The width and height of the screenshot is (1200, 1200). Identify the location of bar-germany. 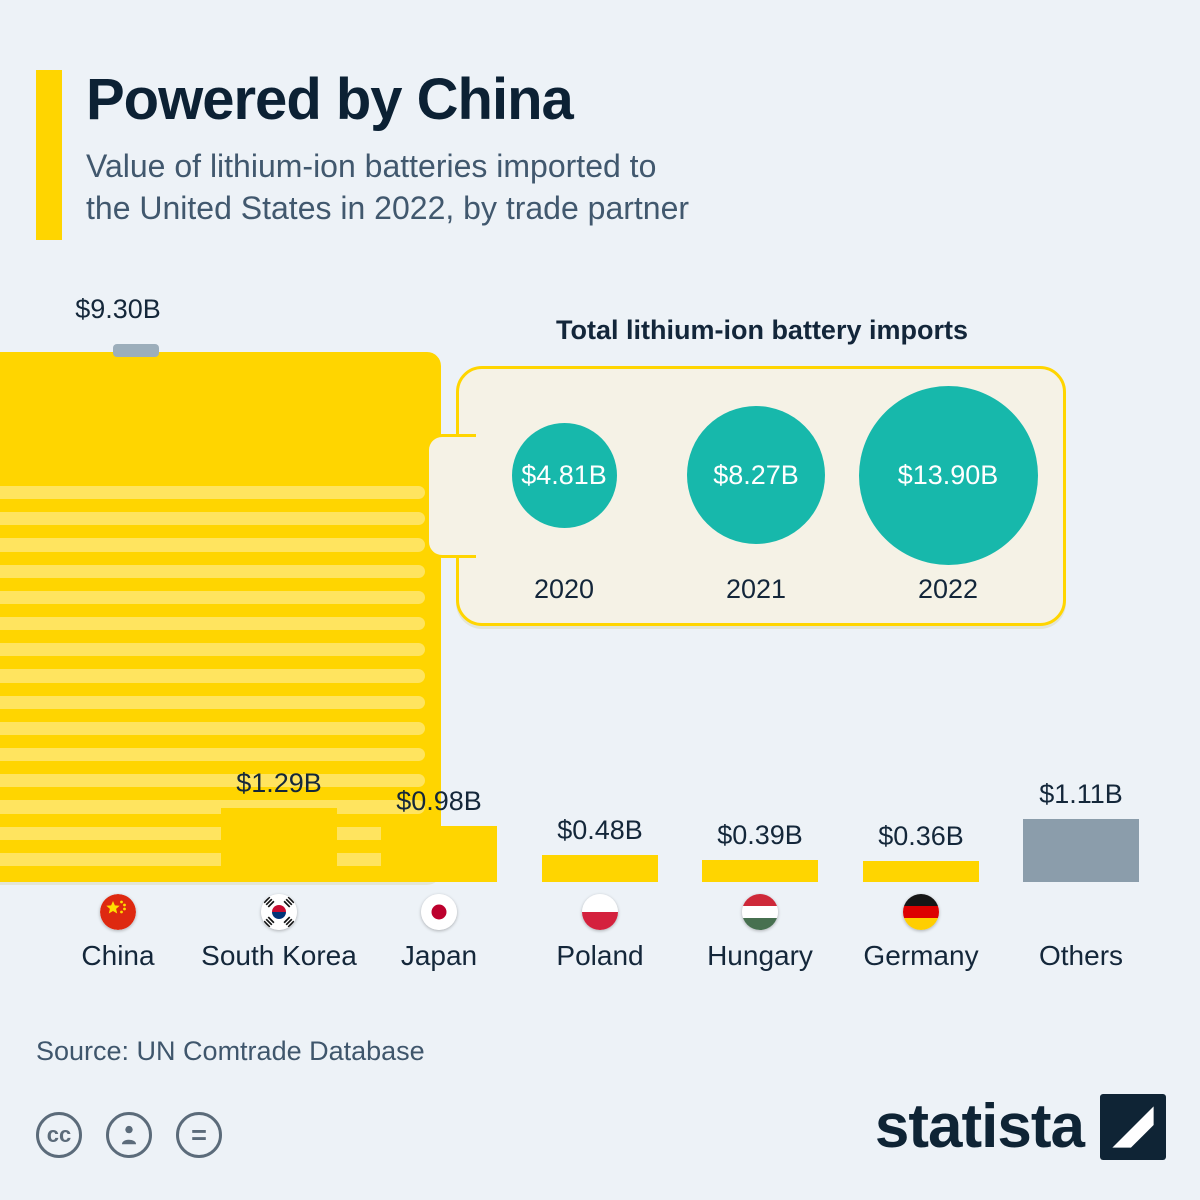
(921, 871).